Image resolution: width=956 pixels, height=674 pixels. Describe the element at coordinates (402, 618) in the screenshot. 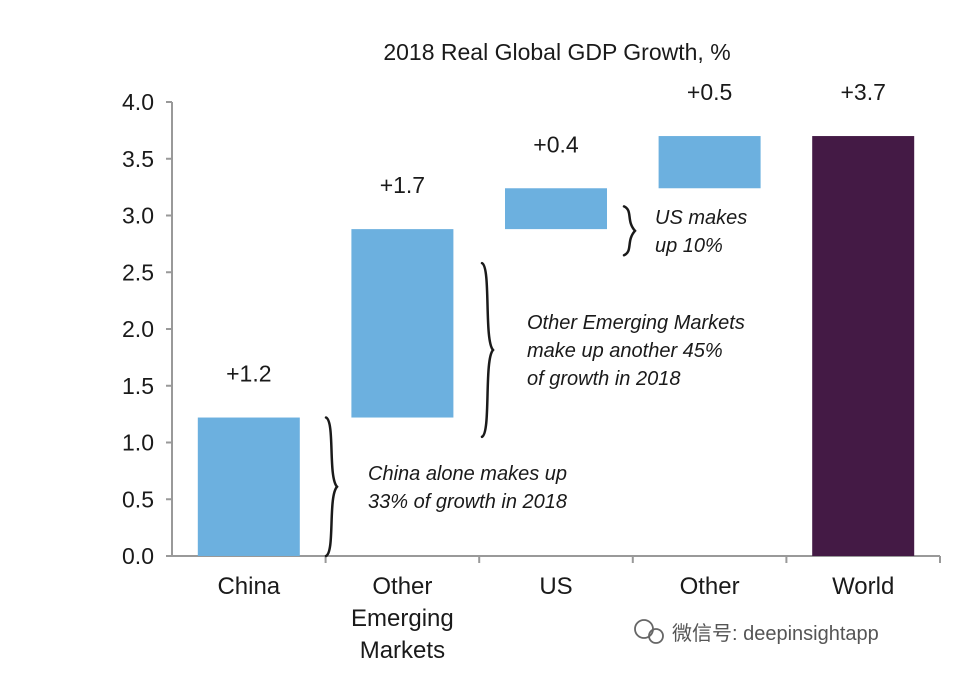

I see `x-category-label: Emerging` at that location.